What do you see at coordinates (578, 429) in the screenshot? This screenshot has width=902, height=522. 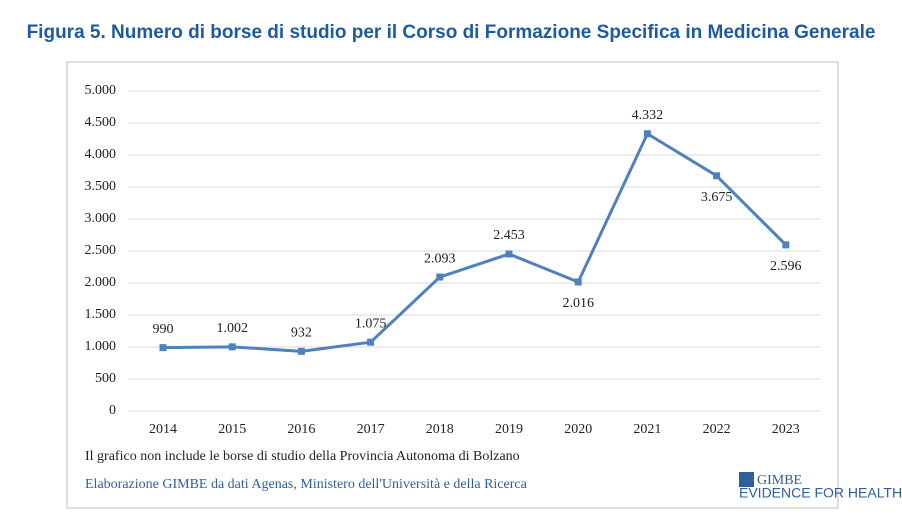 I see `x-tick-label: 2020` at bounding box center [578, 429].